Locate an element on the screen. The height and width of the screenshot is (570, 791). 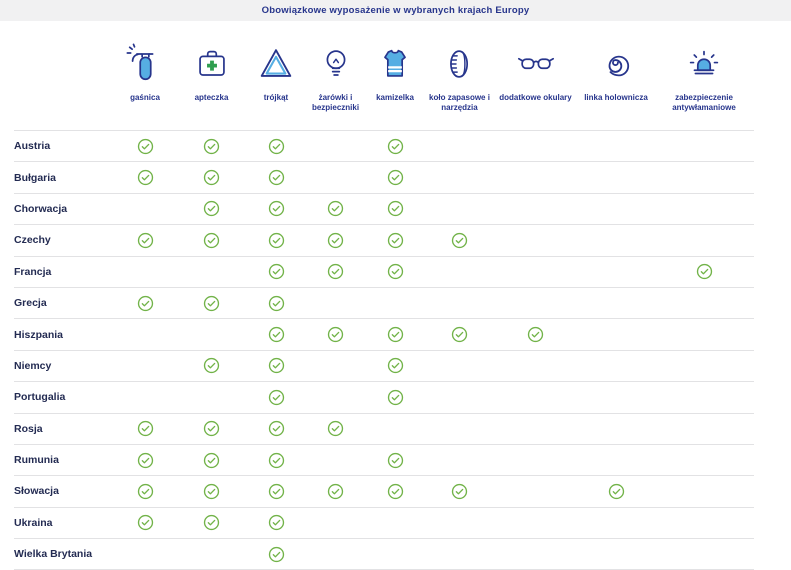
table-row: Austria is located at coordinates (384, 147).